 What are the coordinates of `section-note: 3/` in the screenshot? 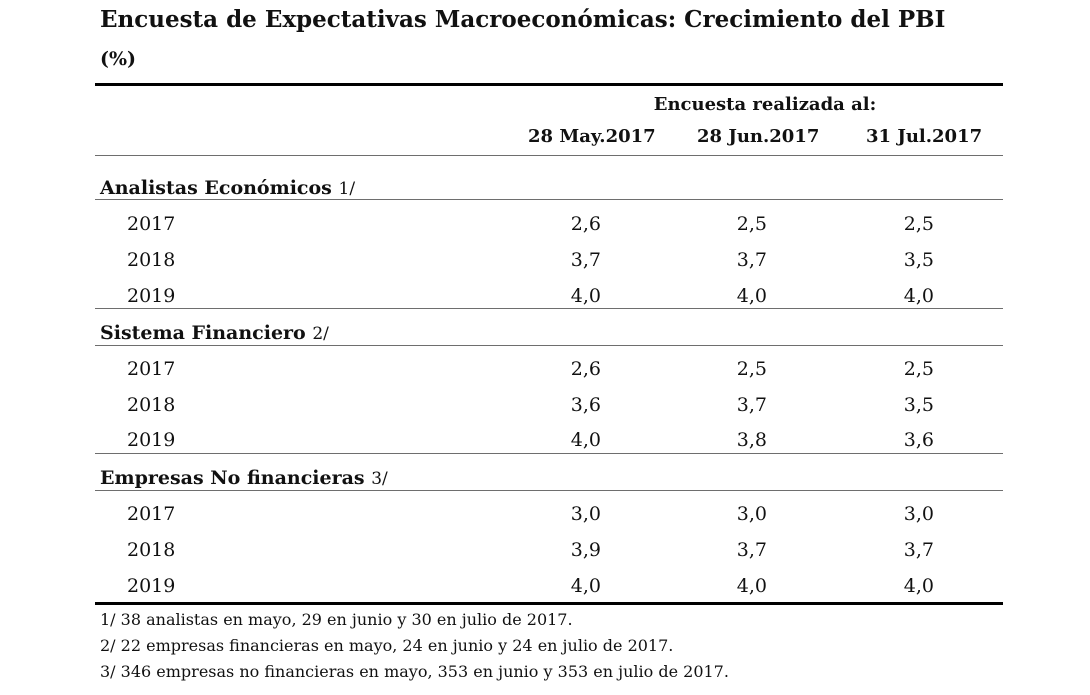 It's located at (379, 479).